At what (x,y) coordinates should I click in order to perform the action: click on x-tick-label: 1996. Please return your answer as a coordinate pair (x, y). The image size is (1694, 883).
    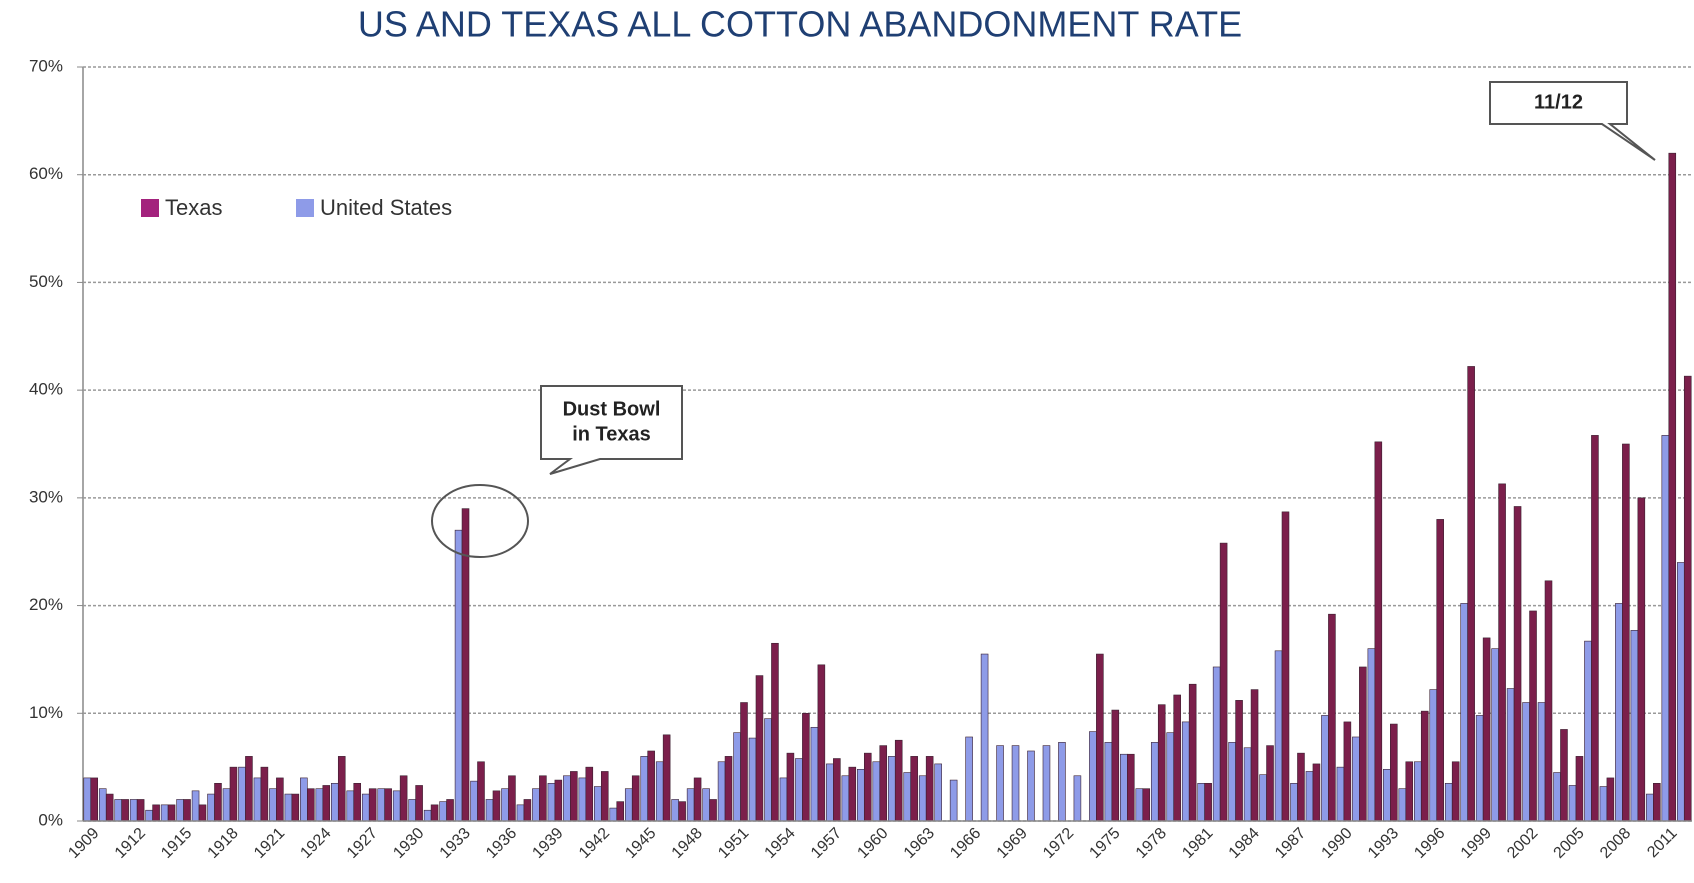
    Looking at the image, I should click on (1429, 843).